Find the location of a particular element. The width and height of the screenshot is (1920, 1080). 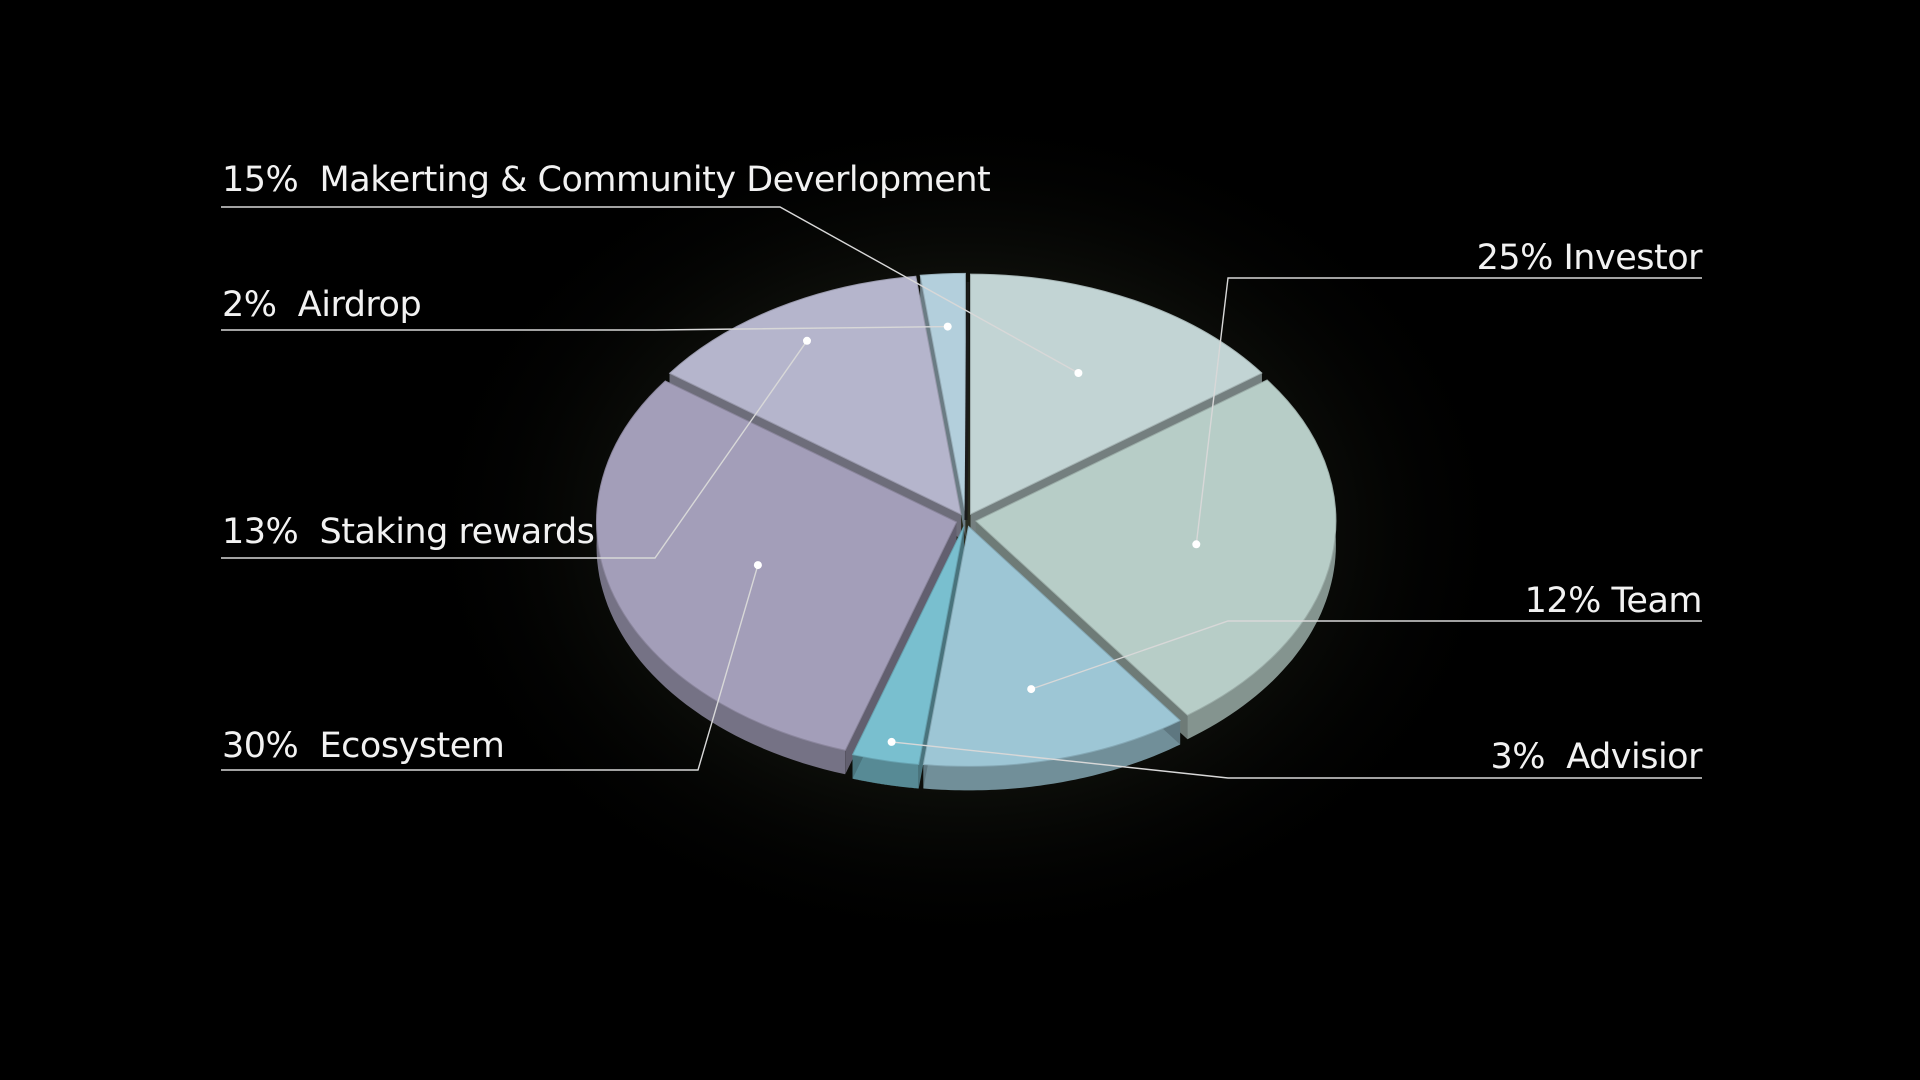

slice-label: 25% Investor is located at coordinates (1590, 258).